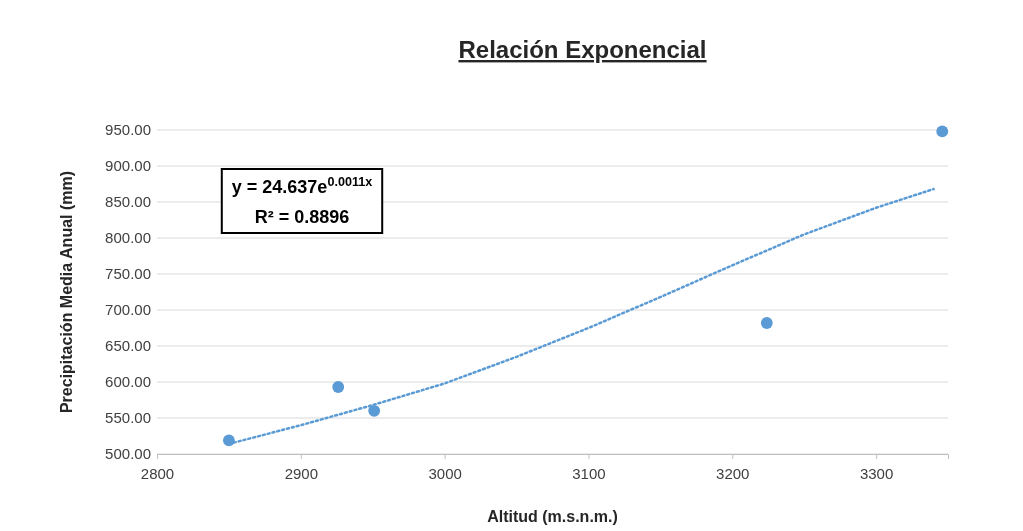 This screenshot has height=531, width=1023. Describe the element at coordinates (876, 473) in the screenshot. I see `x-tick-label: 3300` at that location.